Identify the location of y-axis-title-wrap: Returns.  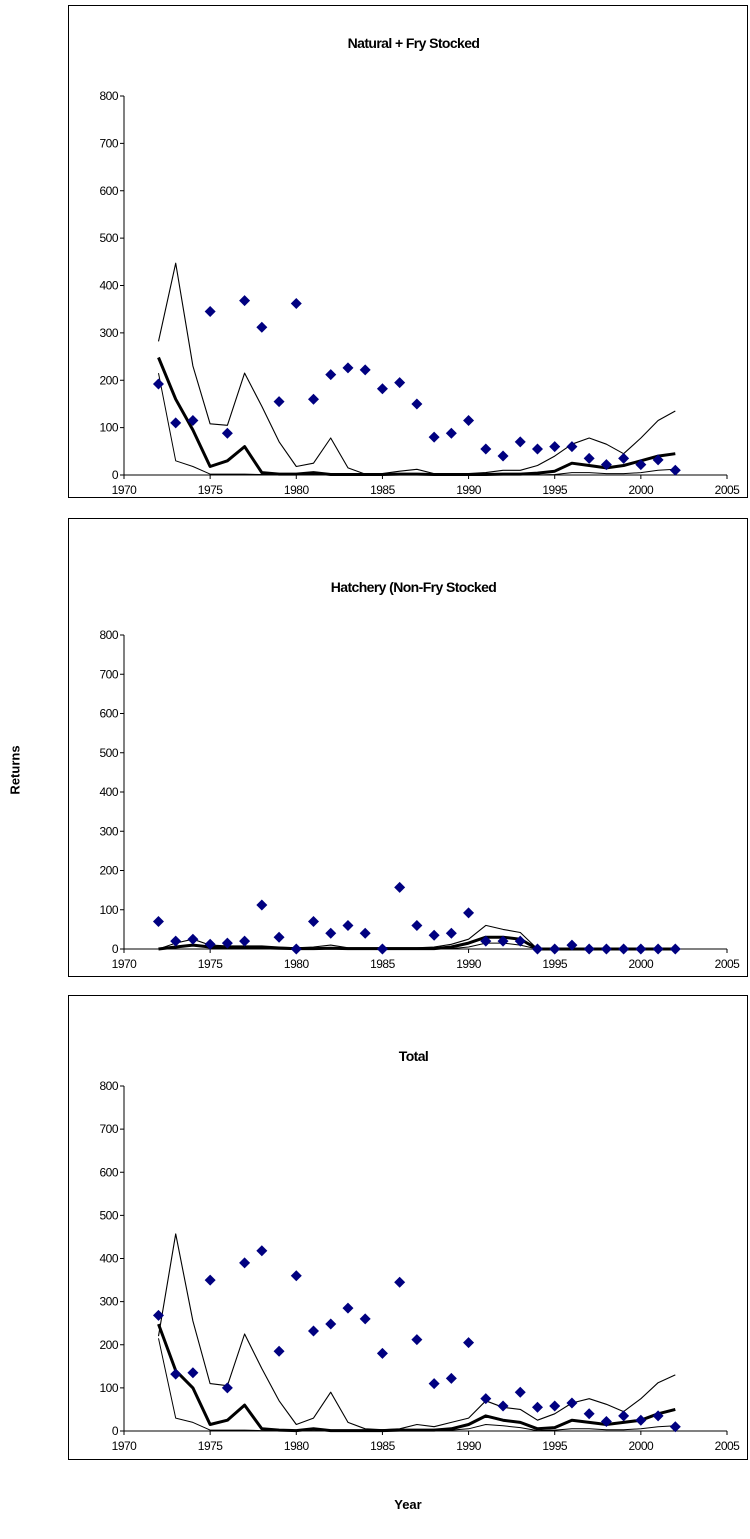
(15, 770).